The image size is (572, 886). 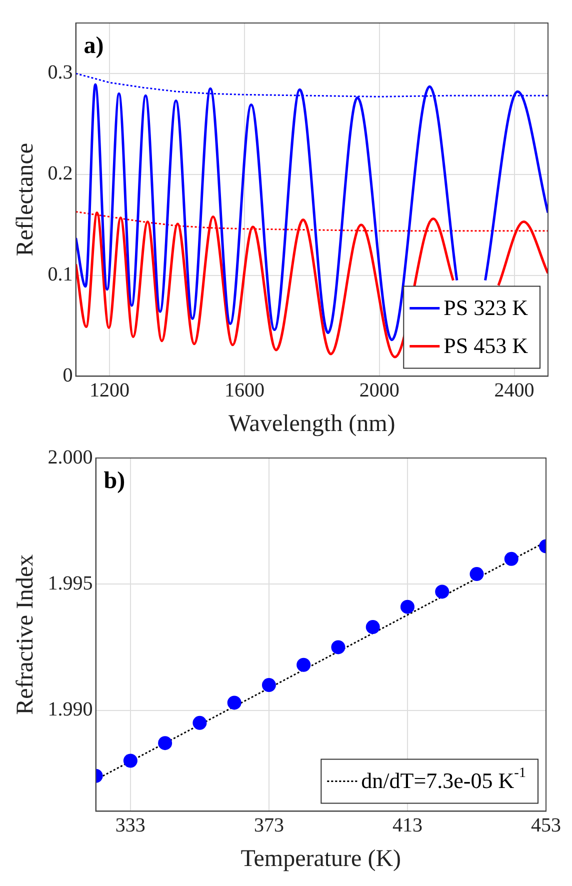 What do you see at coordinates (269, 825) in the screenshot?
I see `x-tick-label: 373` at bounding box center [269, 825].